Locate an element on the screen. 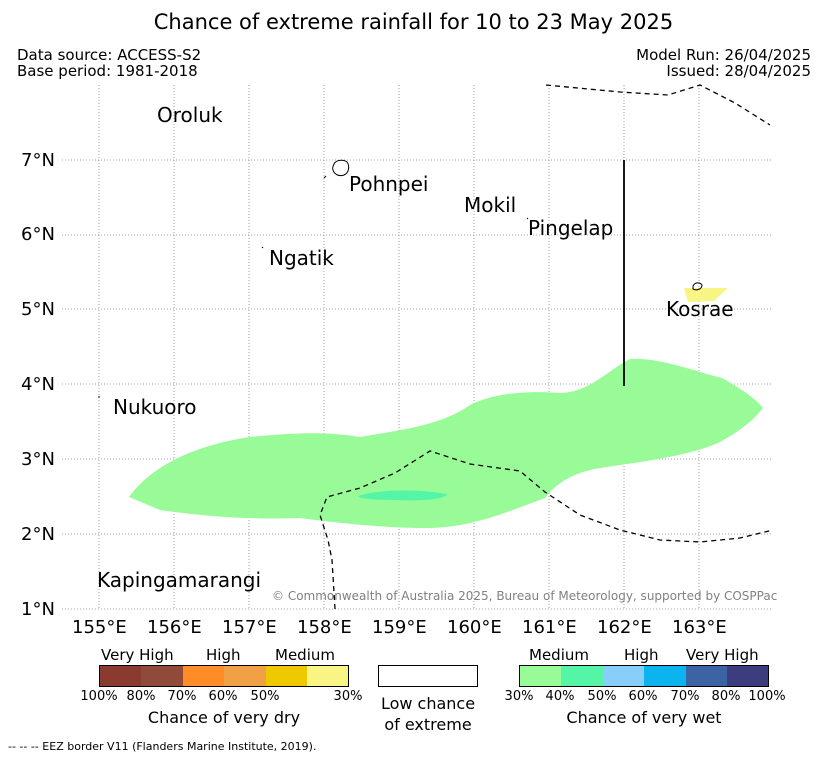  wet-legend-caption: Chance of very wet is located at coordinates (644, 717).